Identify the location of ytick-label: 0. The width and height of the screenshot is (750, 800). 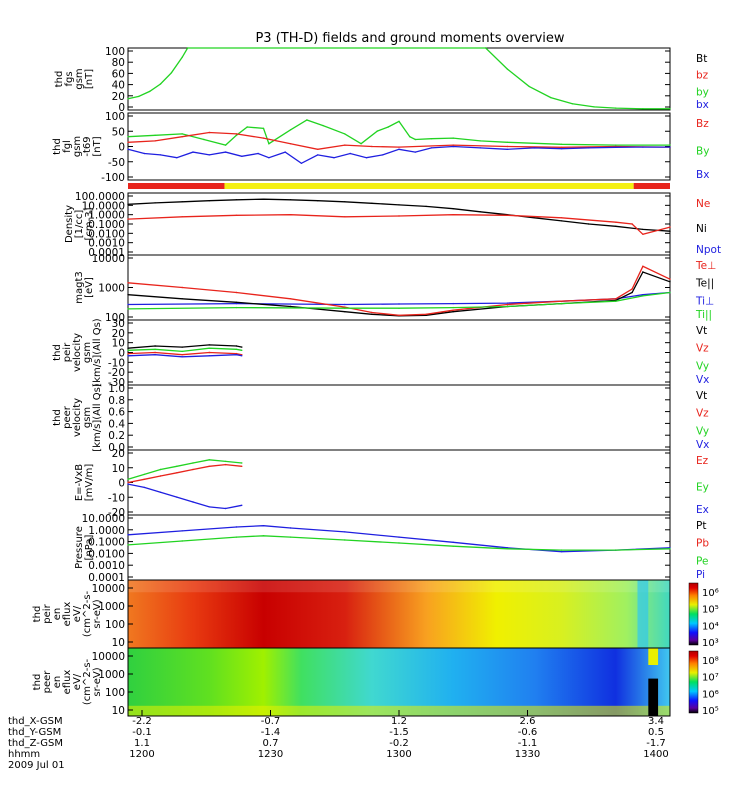
(121, 108).